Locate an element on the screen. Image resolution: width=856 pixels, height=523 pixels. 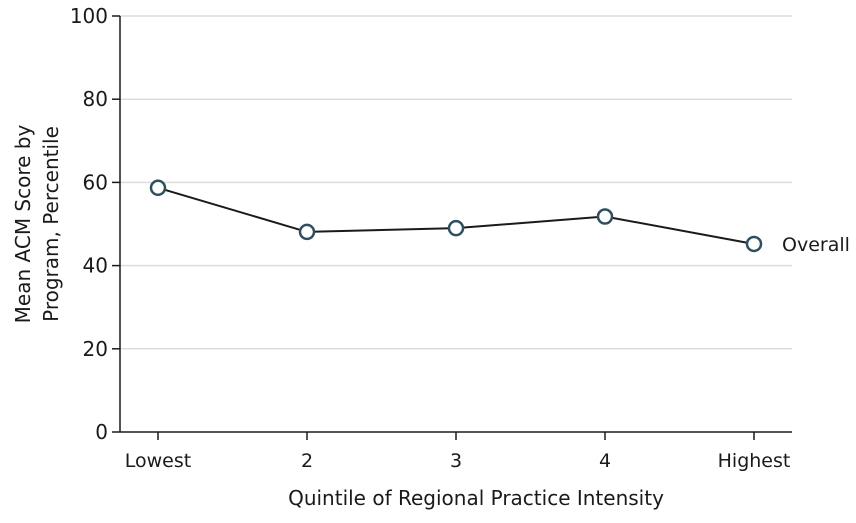
x-tick-label: 4 is located at coordinates (605, 461).